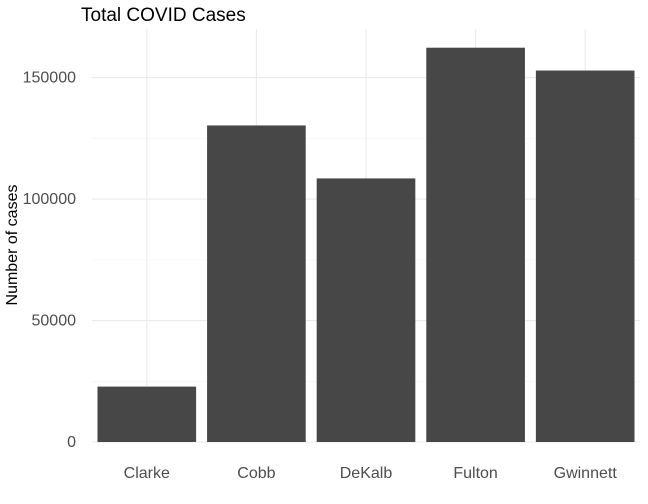 The height and width of the screenshot is (504, 648). Describe the element at coordinates (585, 256) in the screenshot. I see `bar-gwinnett` at that location.